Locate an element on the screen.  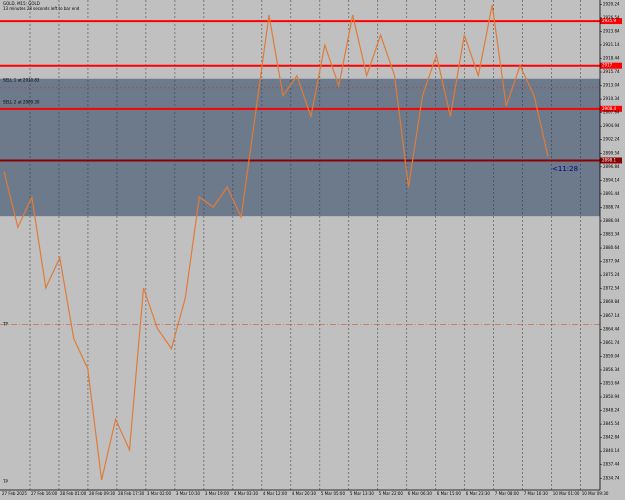
level-label: 2908.4 is located at coordinates (609, 108).